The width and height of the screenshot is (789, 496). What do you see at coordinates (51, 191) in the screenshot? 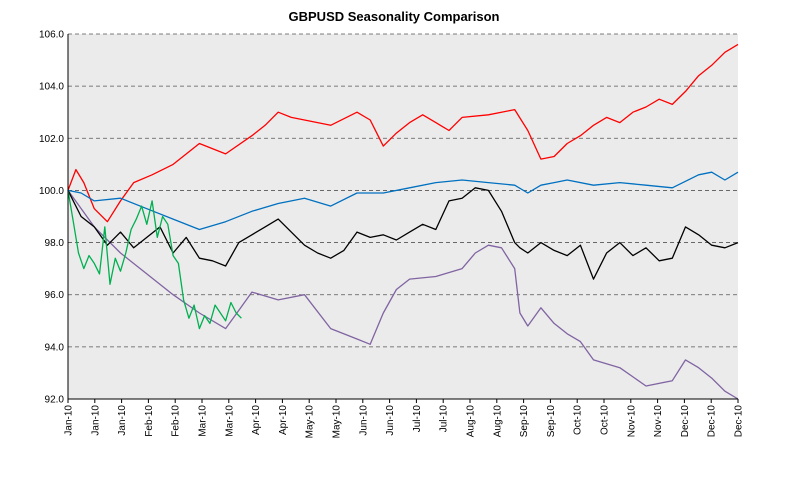
I see `y-tick-label: 100.0` at bounding box center [51, 191].